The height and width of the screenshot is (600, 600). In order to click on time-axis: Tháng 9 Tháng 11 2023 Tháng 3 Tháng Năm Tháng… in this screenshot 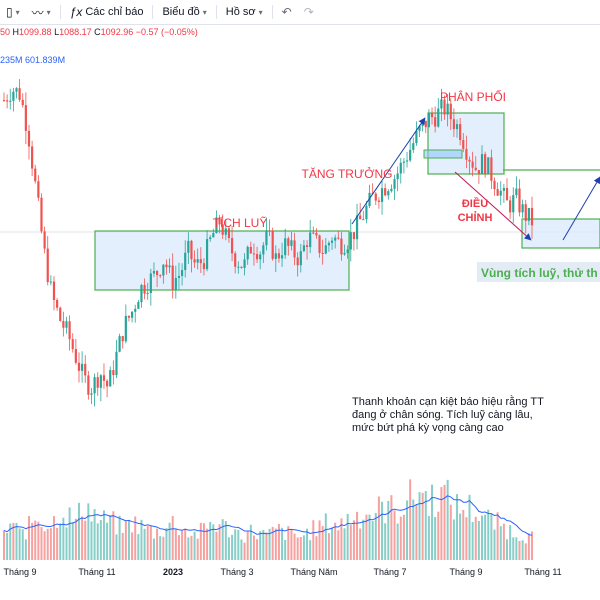, I will do `click(300, 581)`.